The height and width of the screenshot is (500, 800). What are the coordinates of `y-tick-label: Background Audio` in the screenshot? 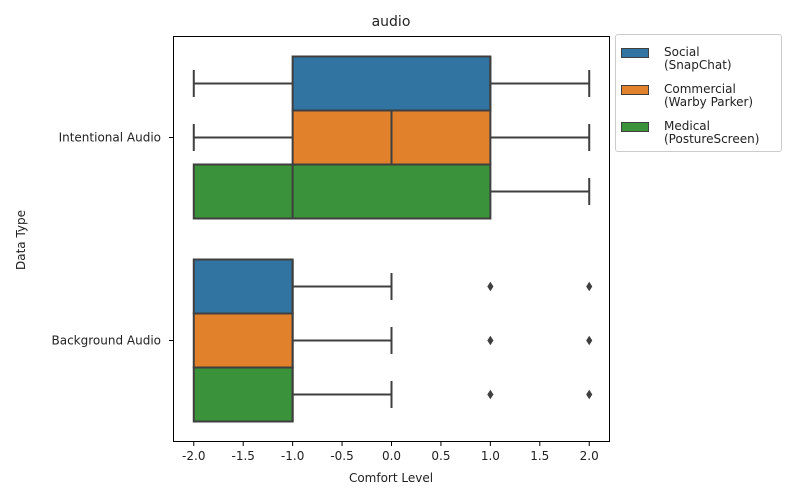 It's located at (106, 341).